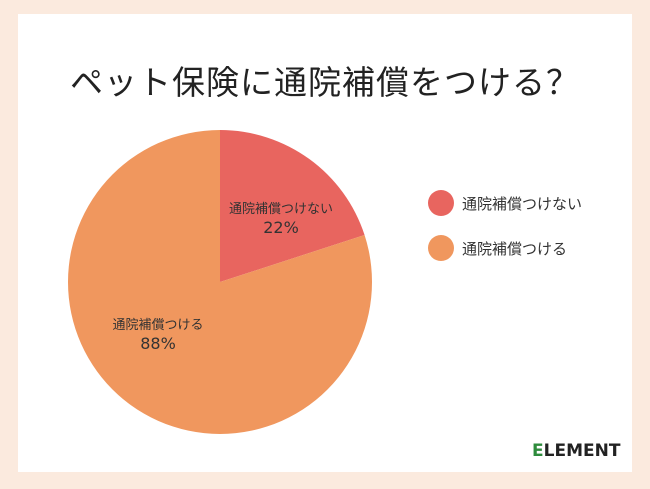  I want to click on legend-label: 通院補償つける, so click(515, 248).